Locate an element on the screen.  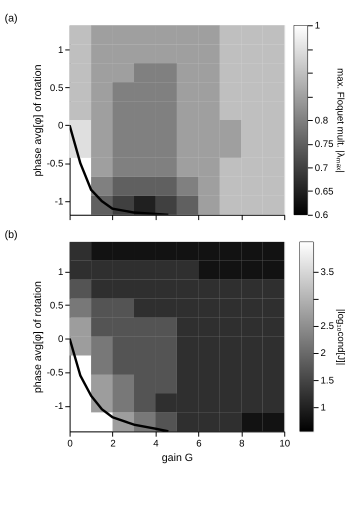
color-bar-label: 0.7 is located at coordinates (321, 168).